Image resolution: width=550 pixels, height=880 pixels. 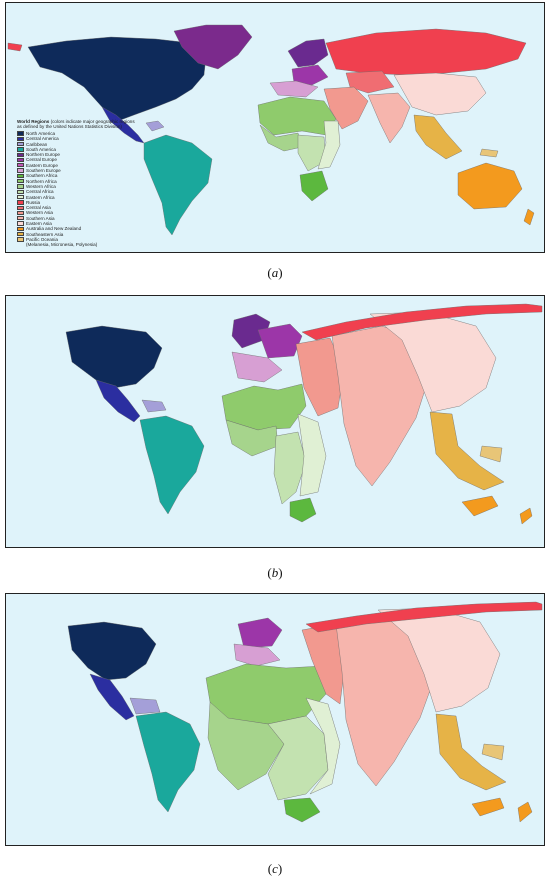 I want to click on legend-item: South America, so click(x=77, y=149).